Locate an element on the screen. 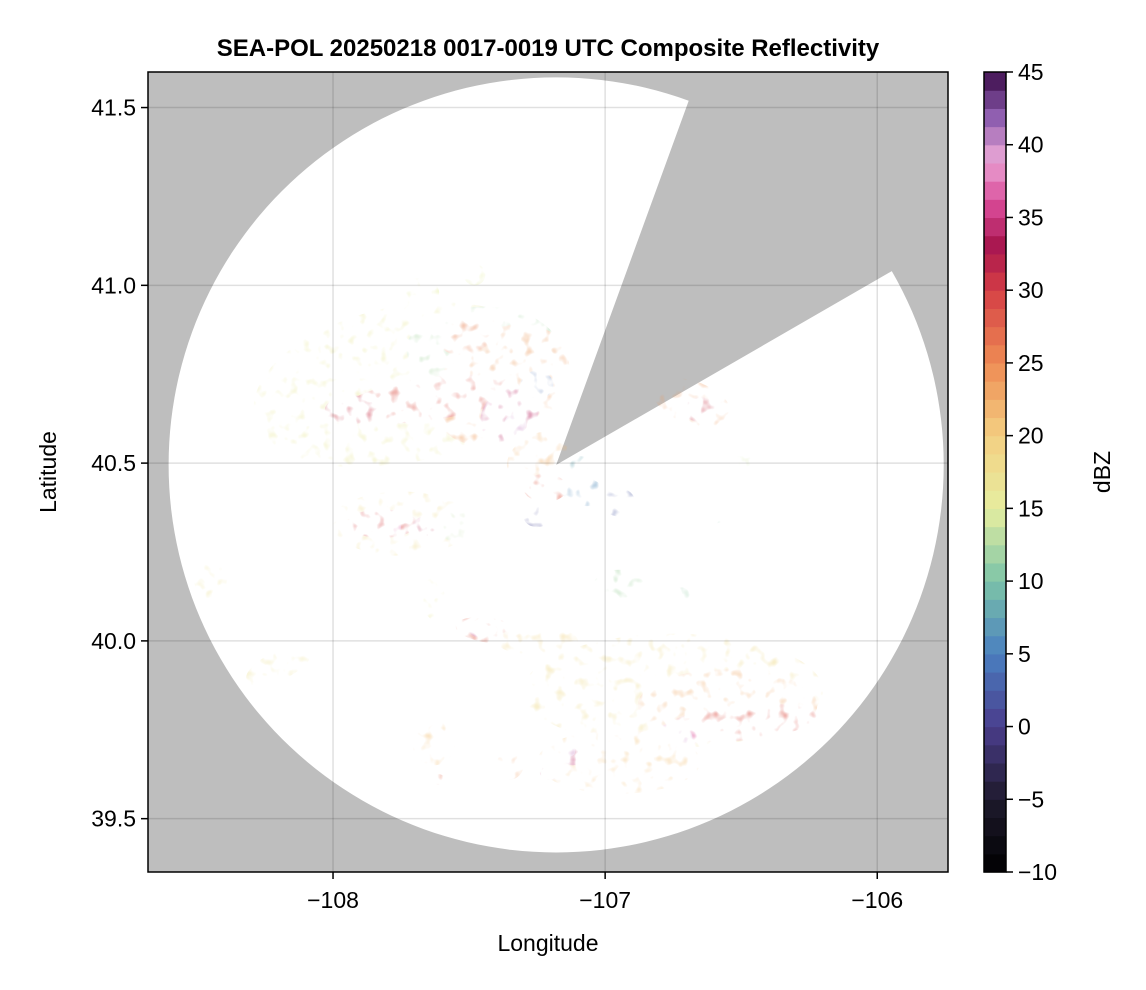 The width and height of the screenshot is (1146, 990). x-axis-label: Longitude is located at coordinates (547, 943).